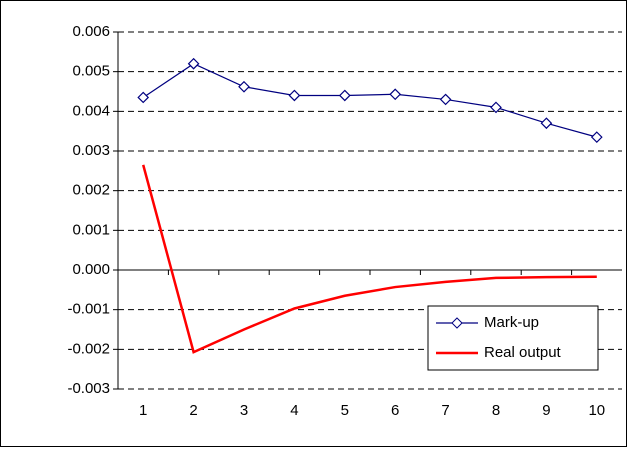  I want to click on x-tick-label: 7, so click(445, 410).